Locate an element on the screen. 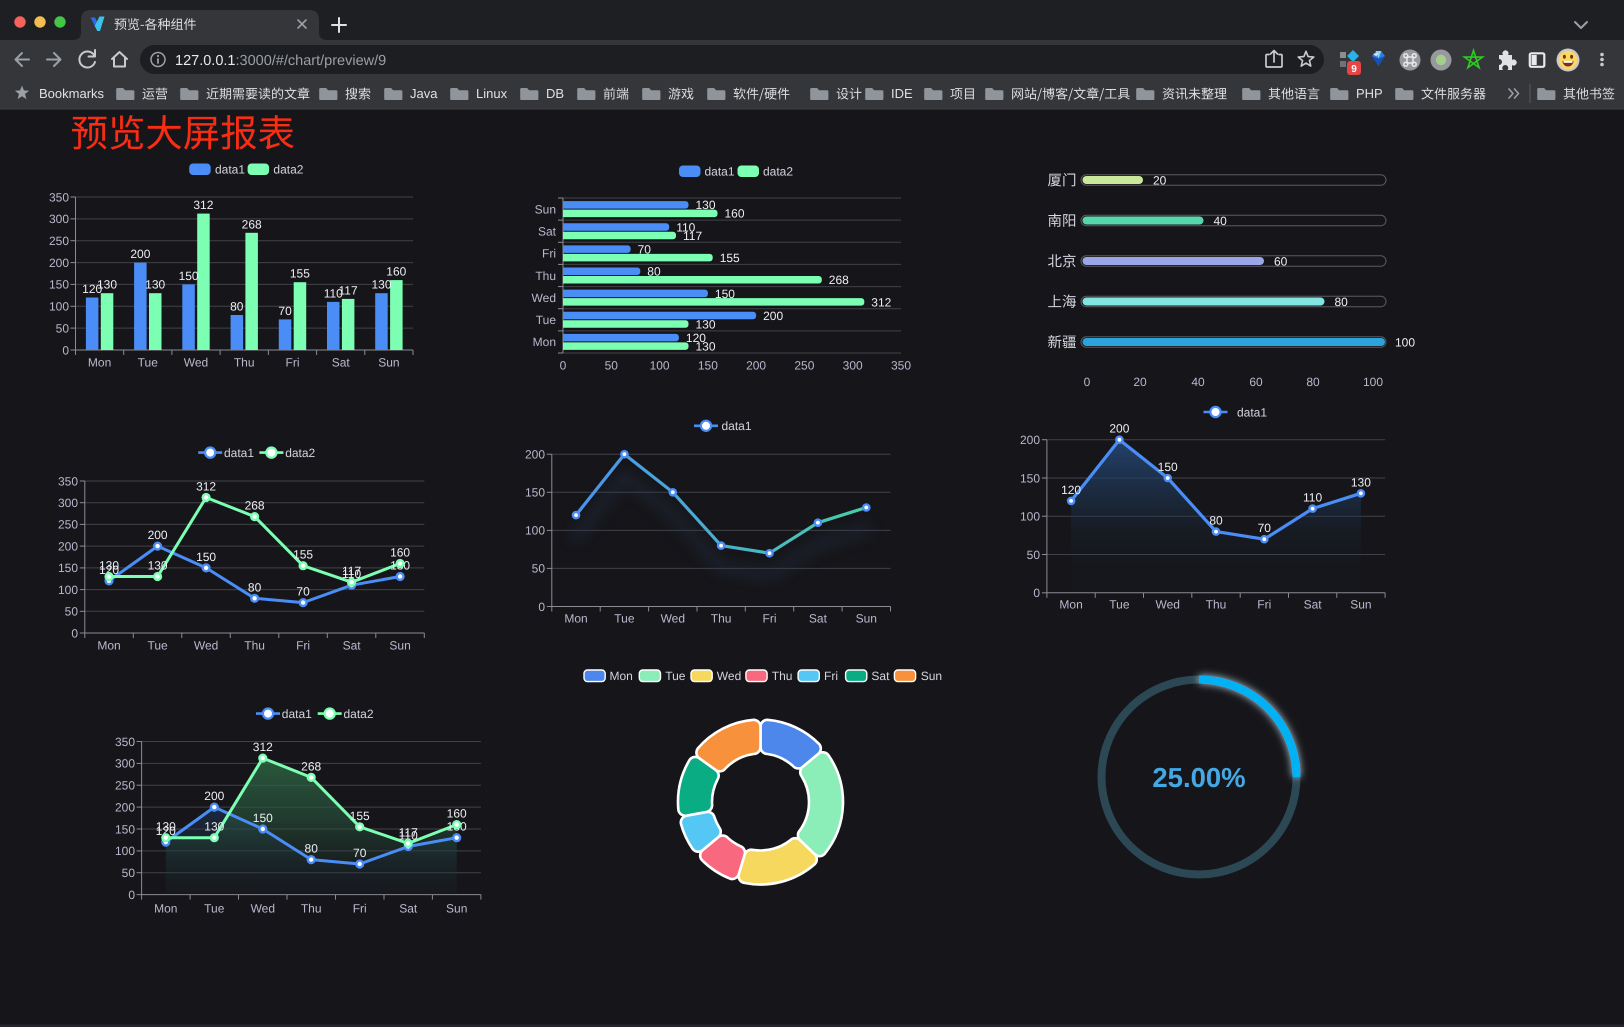 Image resolution: width=1624 pixels, height=1027 pixels. svg-text: PHP is located at coordinates (1369, 93).